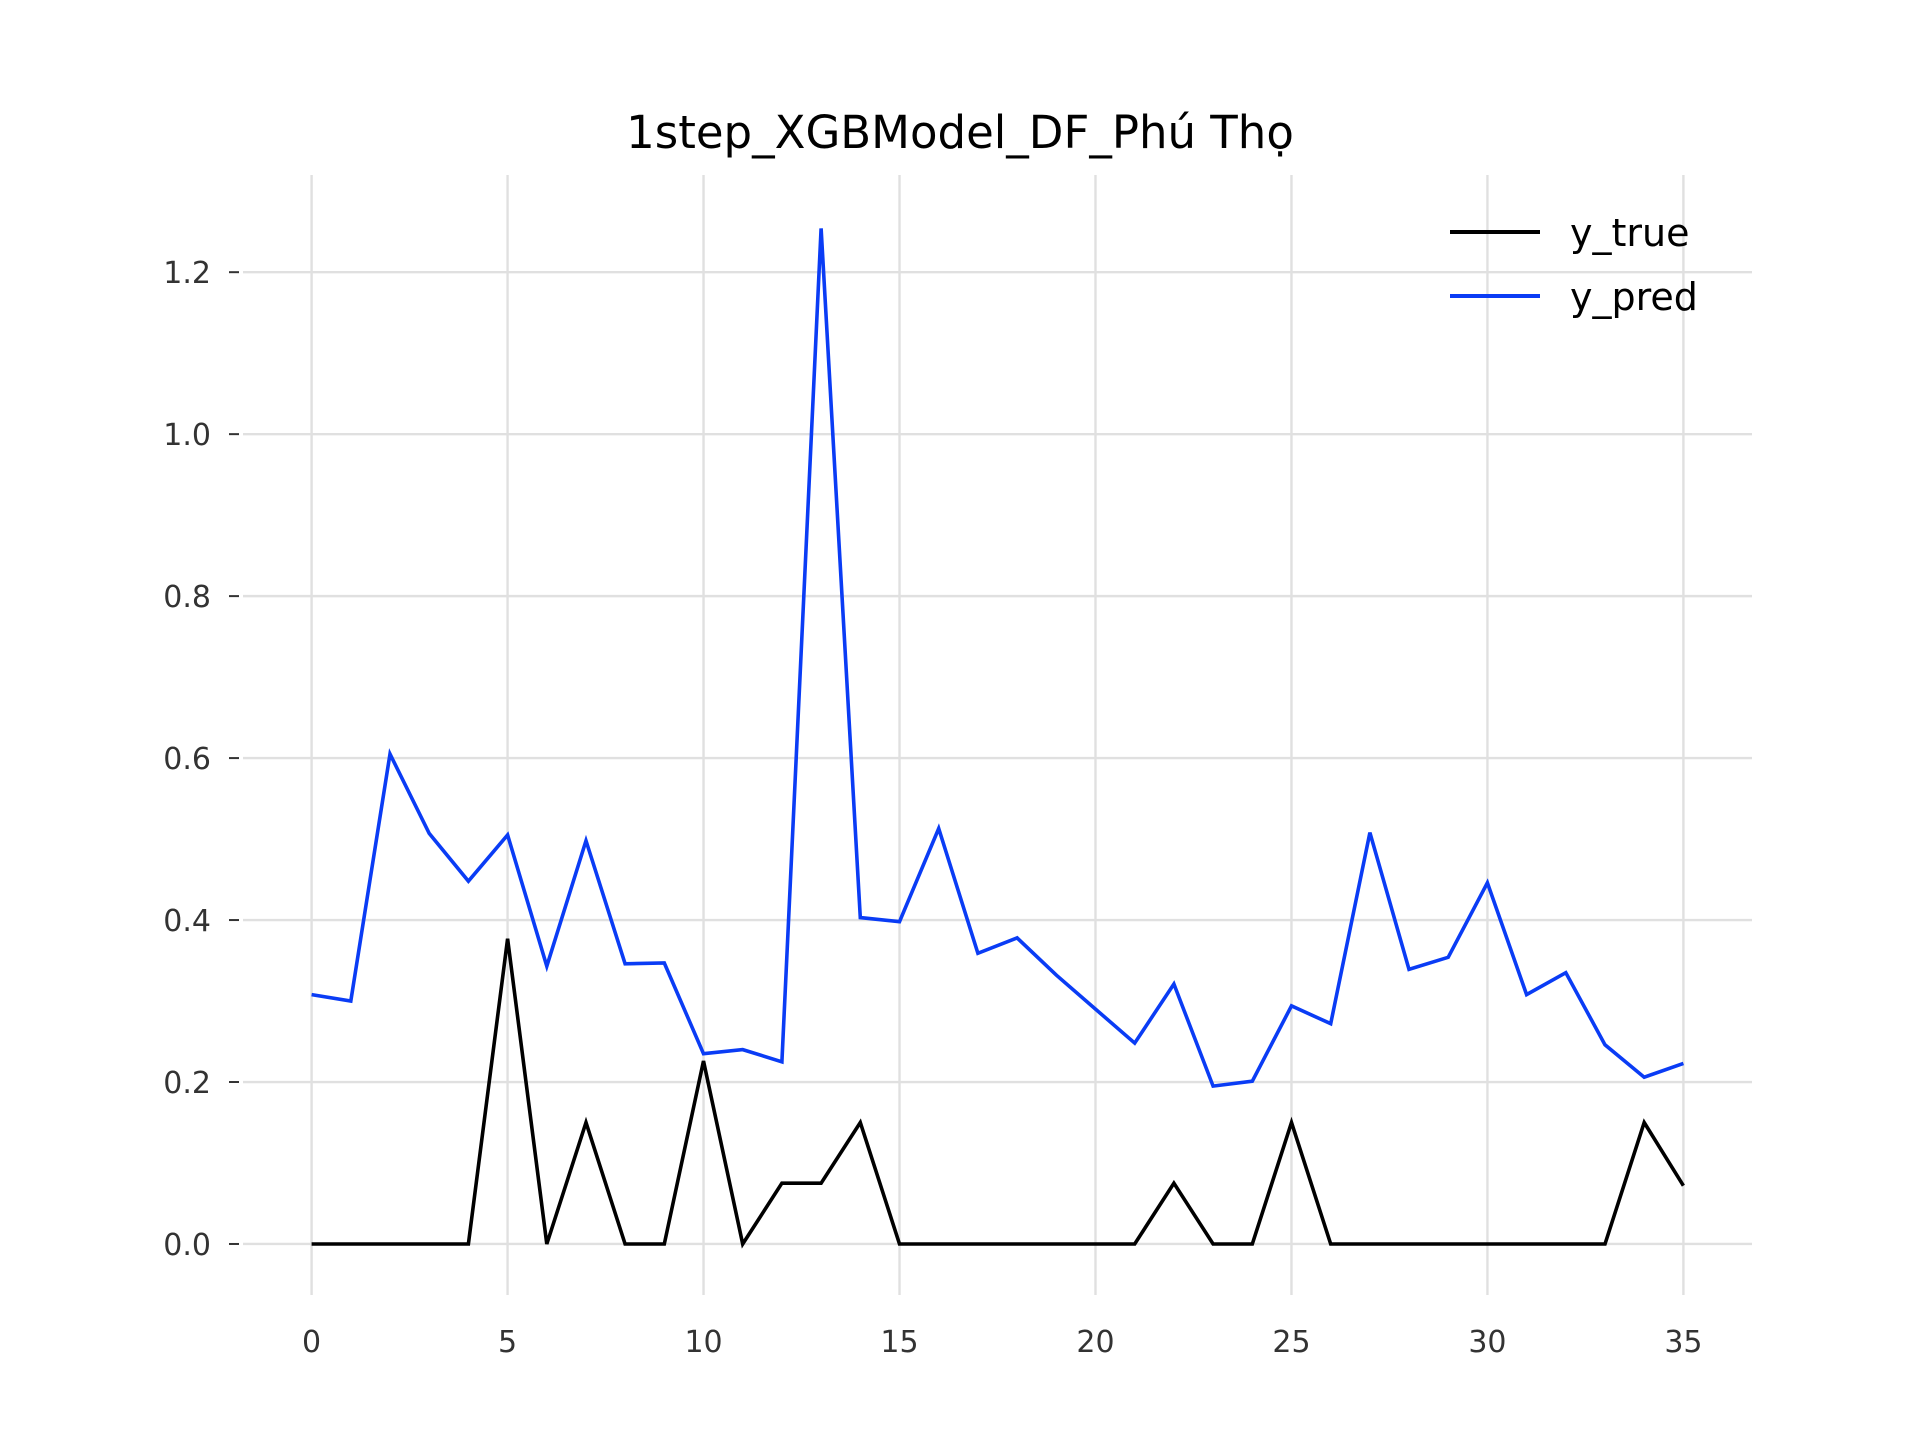 This screenshot has width=1920, height=1440. Describe the element at coordinates (187, 759) in the screenshot. I see `y-tick-label: 0.6` at that location.